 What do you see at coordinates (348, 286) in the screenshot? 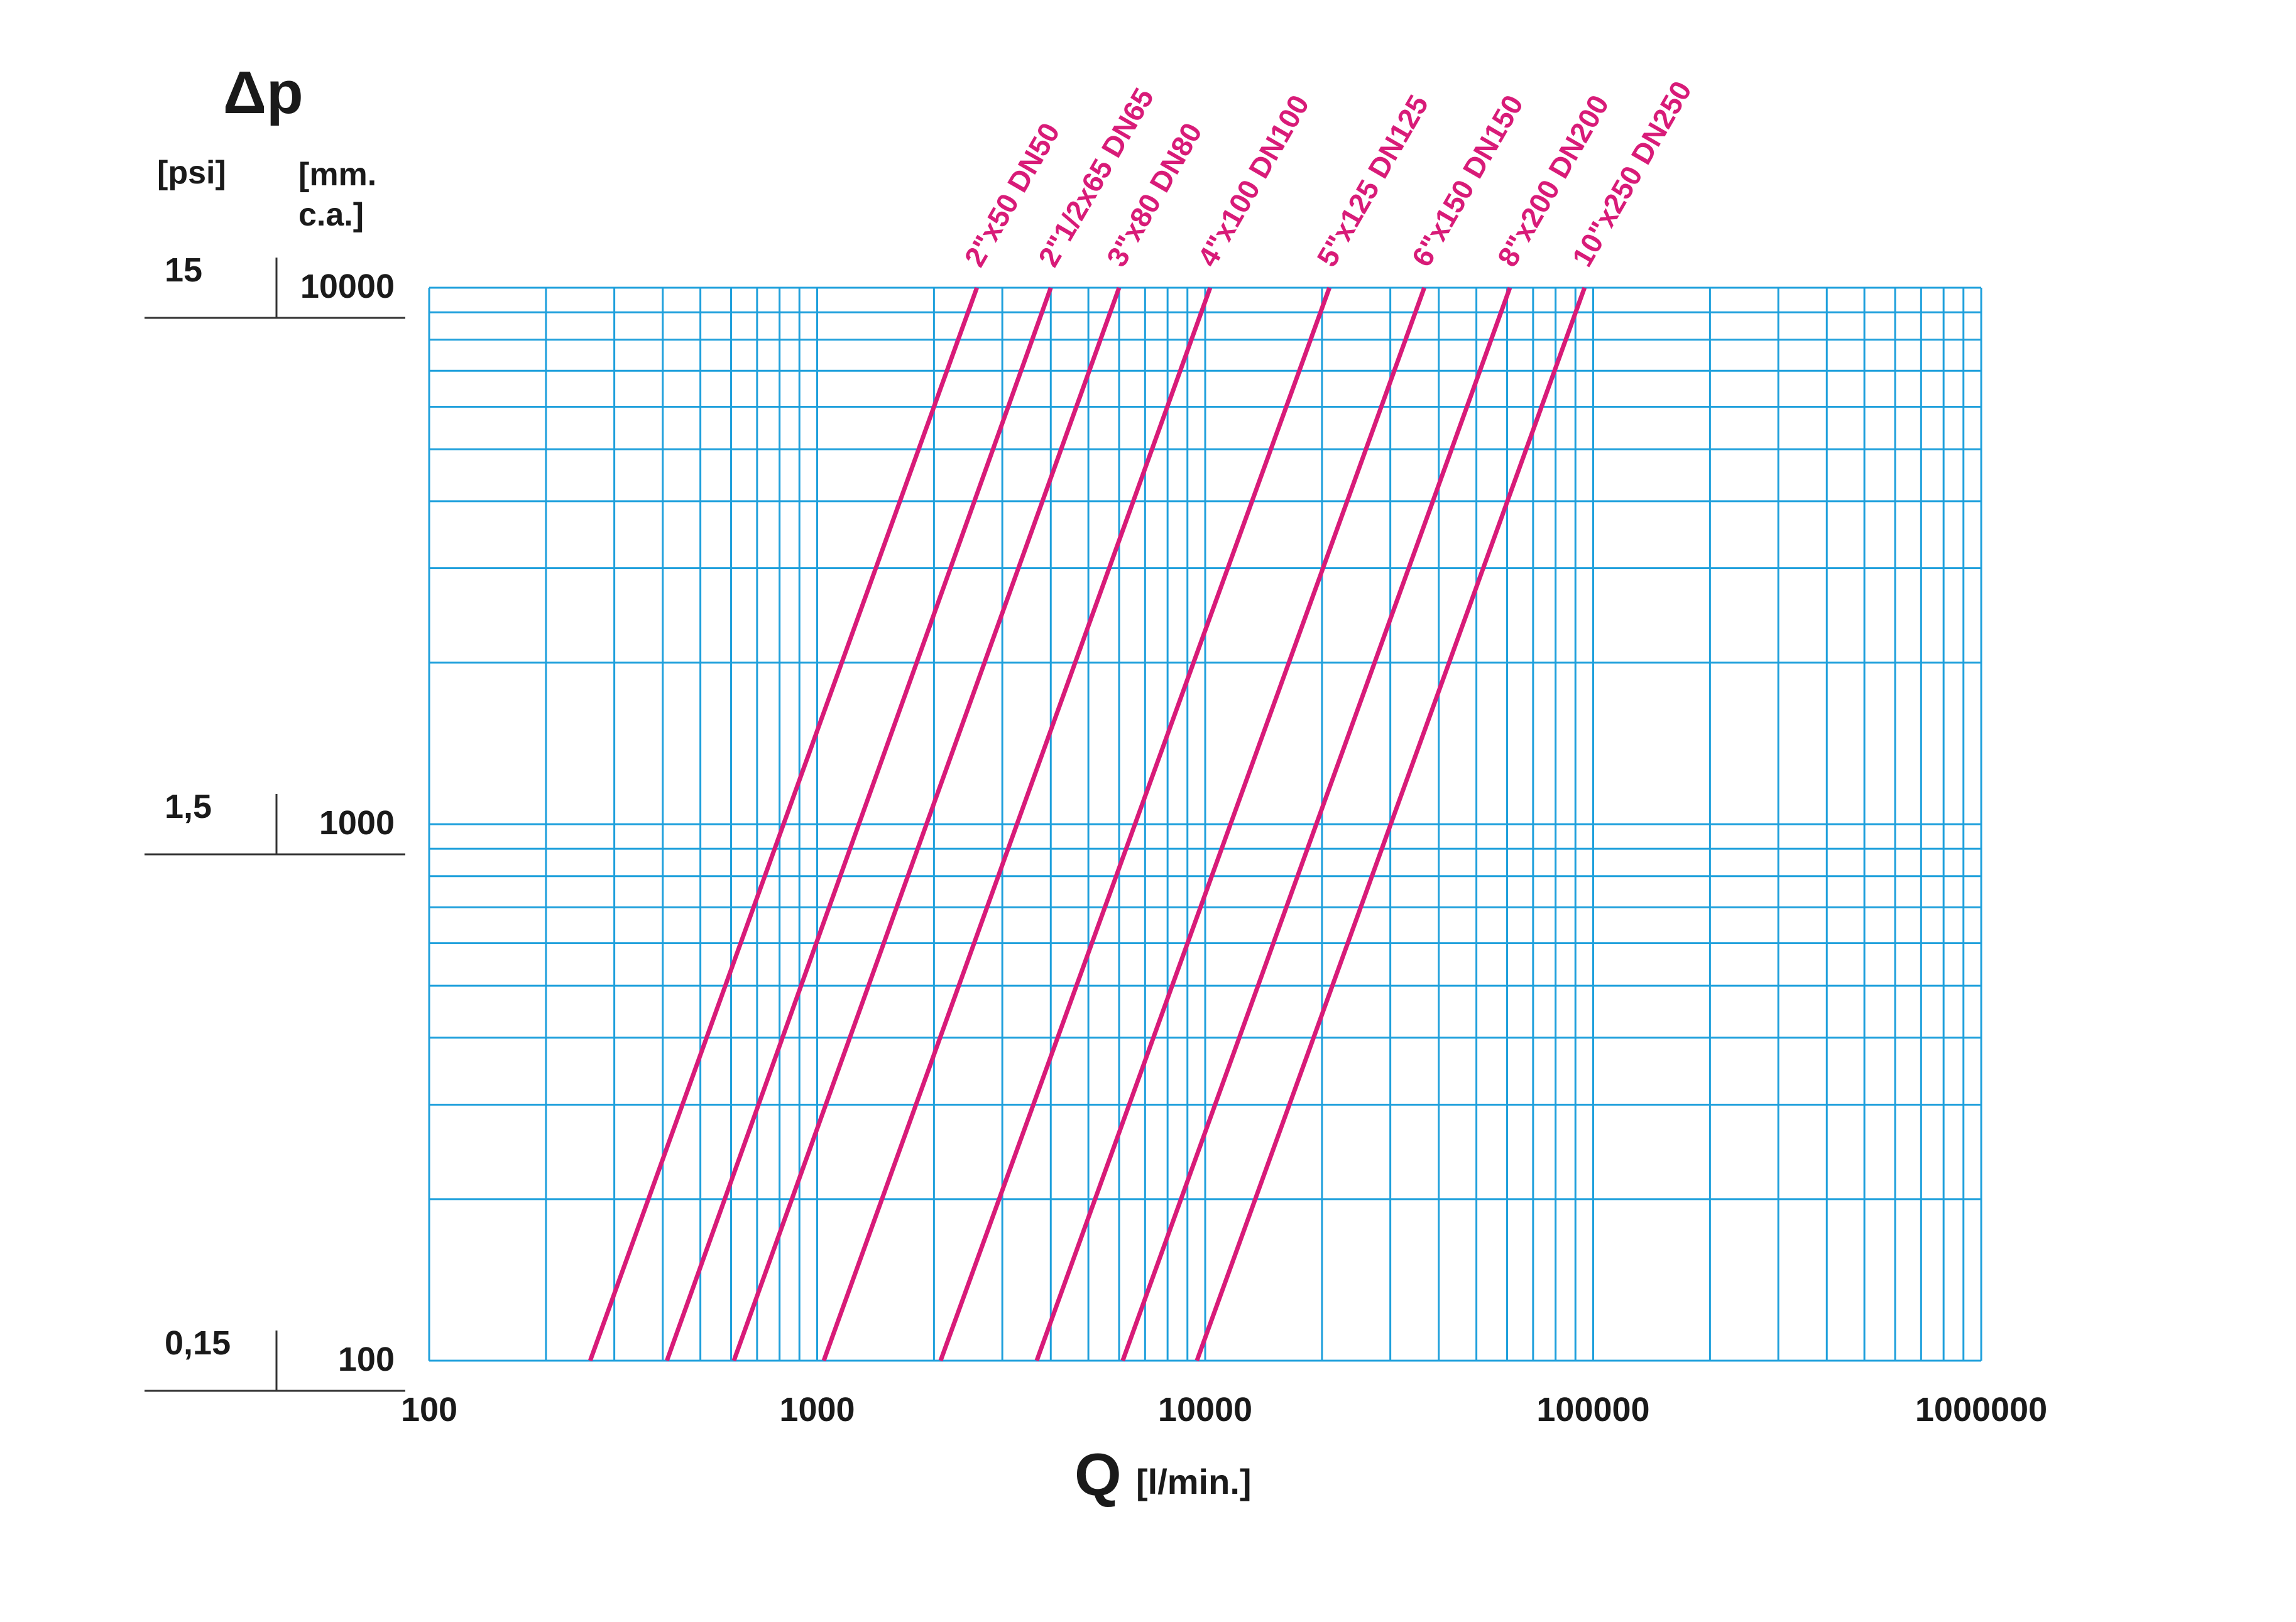
I see `y-tick-label-mm: 10000` at bounding box center [348, 286].